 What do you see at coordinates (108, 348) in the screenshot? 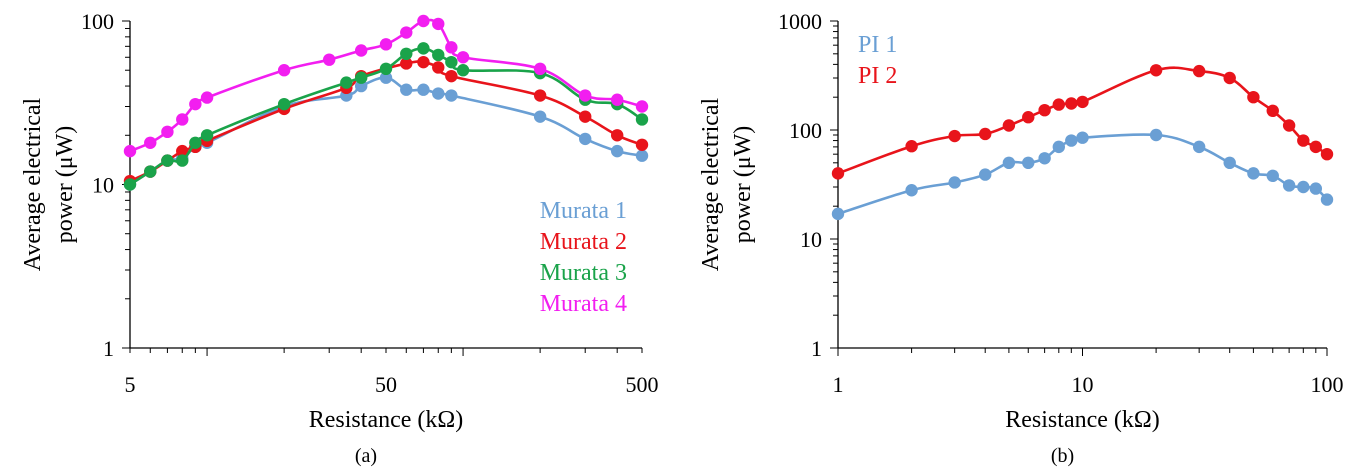
I see `y-tick-label: 1` at bounding box center [108, 348].